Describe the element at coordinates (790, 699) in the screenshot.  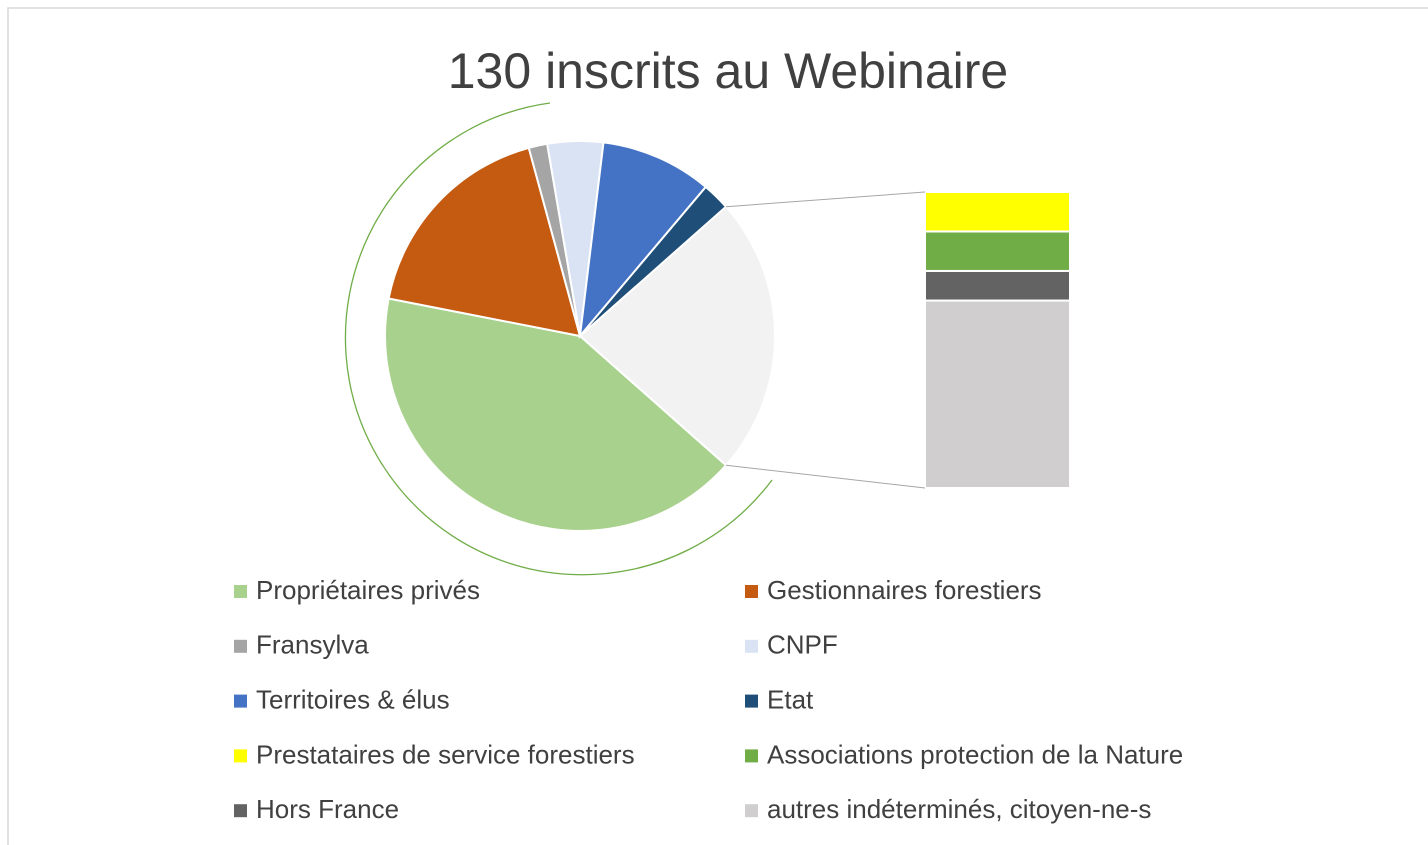
I see `legend-label: Etat` at that location.